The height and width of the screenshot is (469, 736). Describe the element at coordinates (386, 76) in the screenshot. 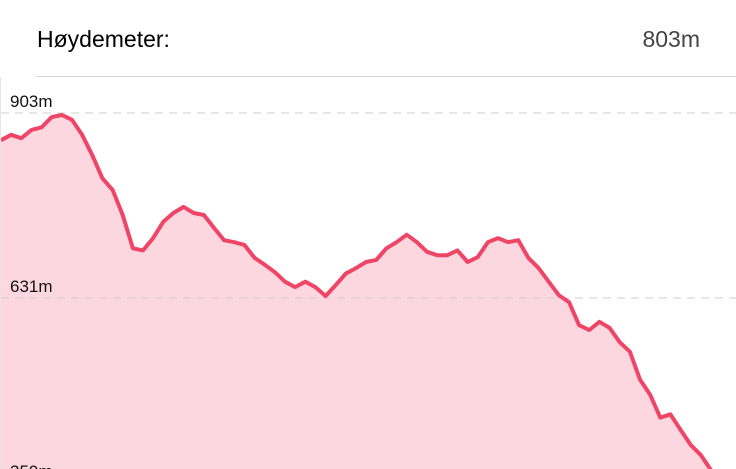

I see `divider` at that location.